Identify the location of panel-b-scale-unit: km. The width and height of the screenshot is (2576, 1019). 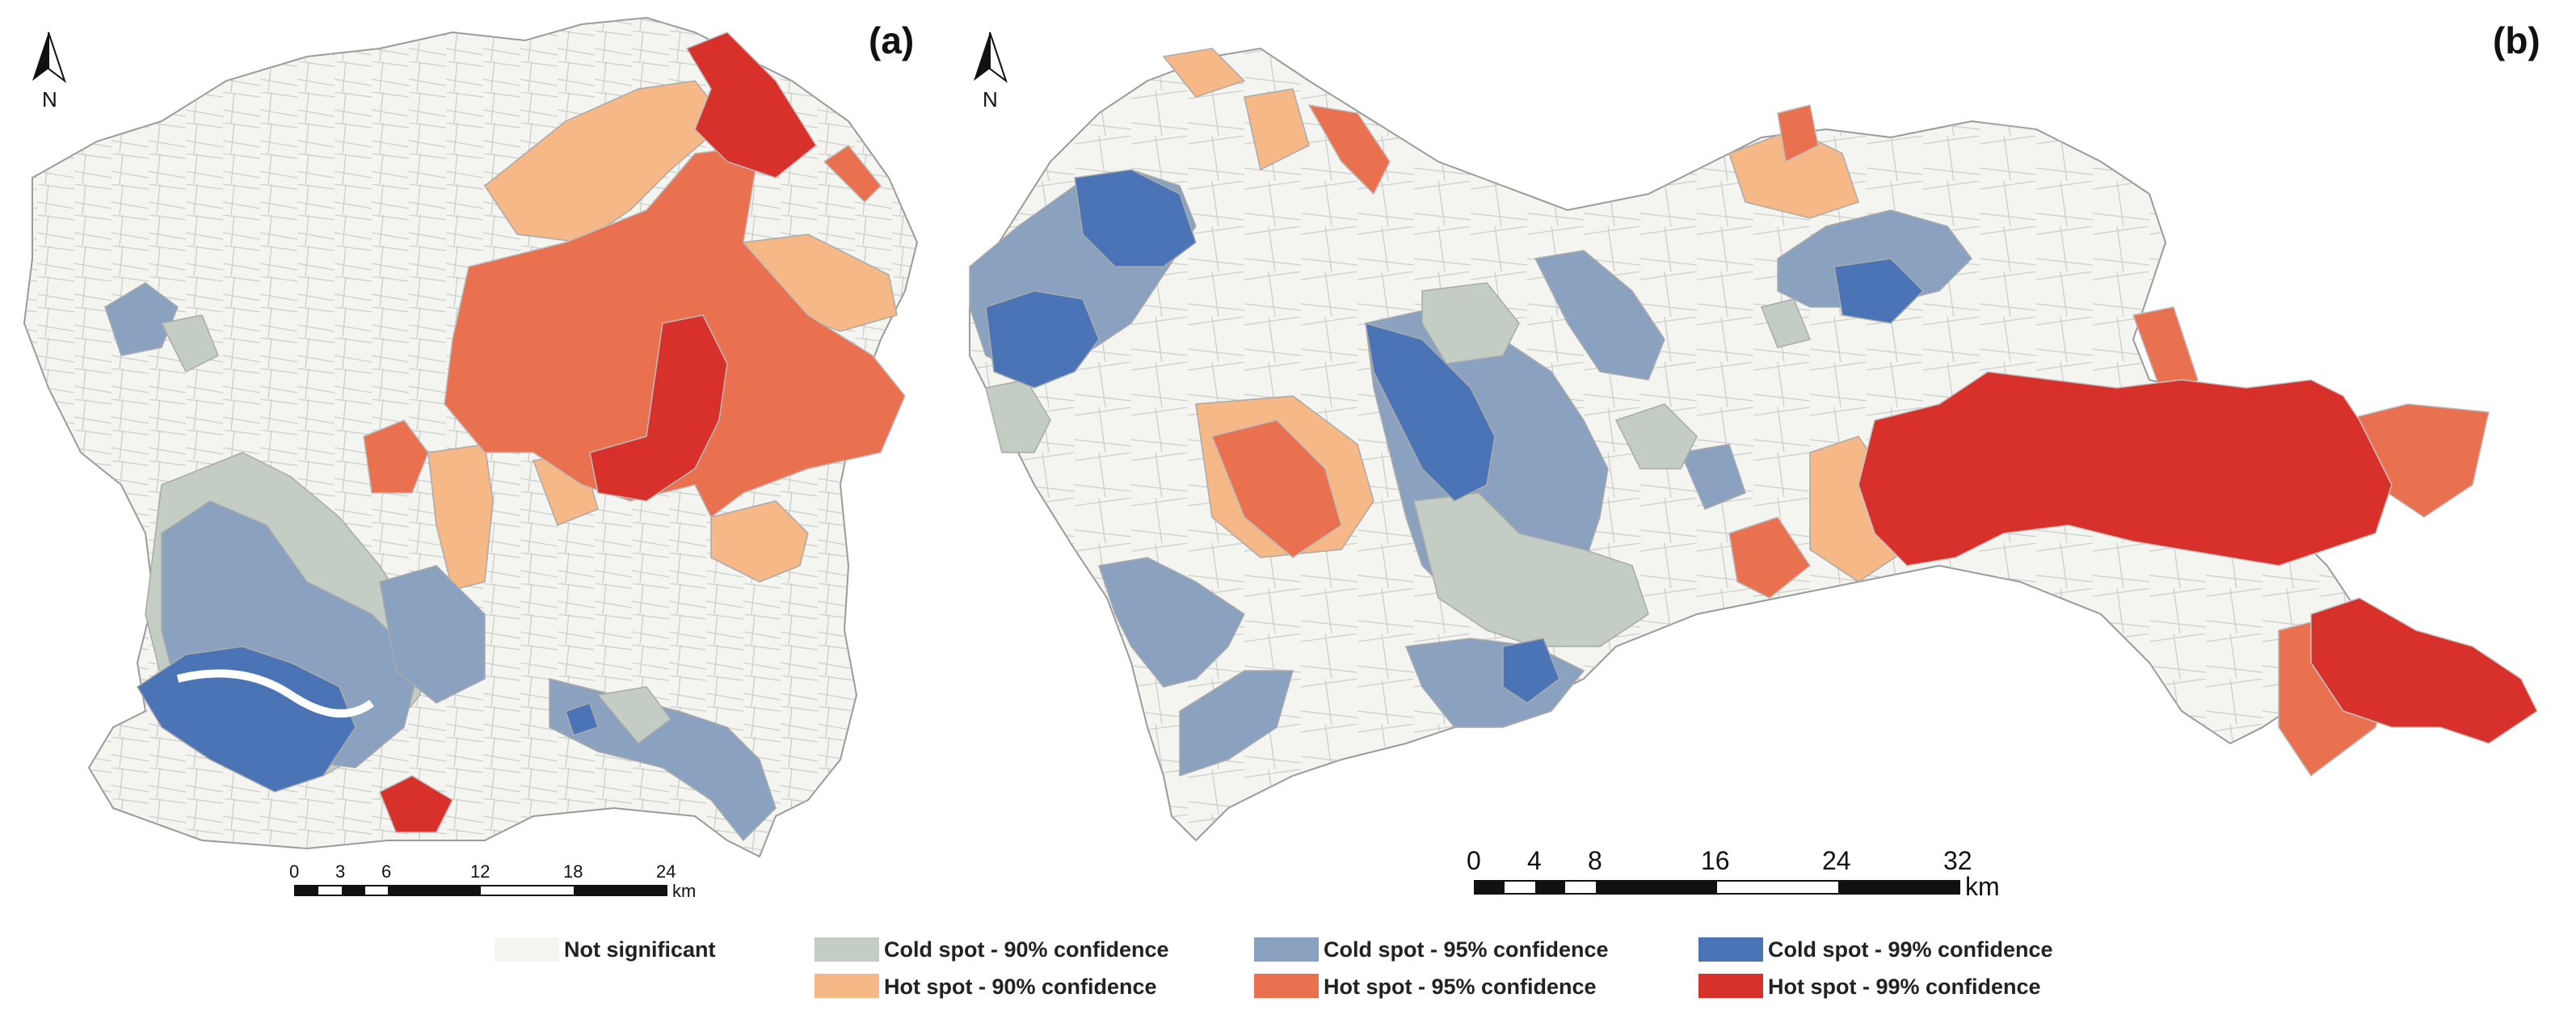
(1982, 887).